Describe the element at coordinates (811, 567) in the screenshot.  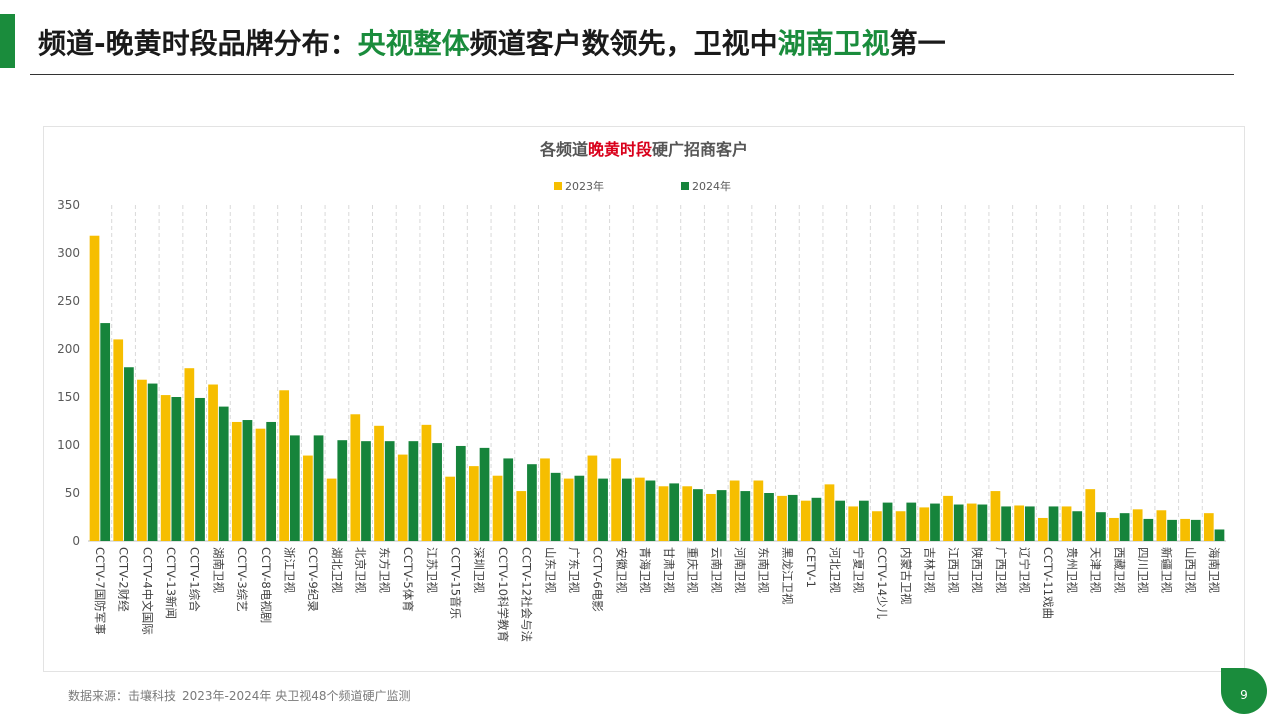
I see `x-tick-label: CETV-1` at that location.